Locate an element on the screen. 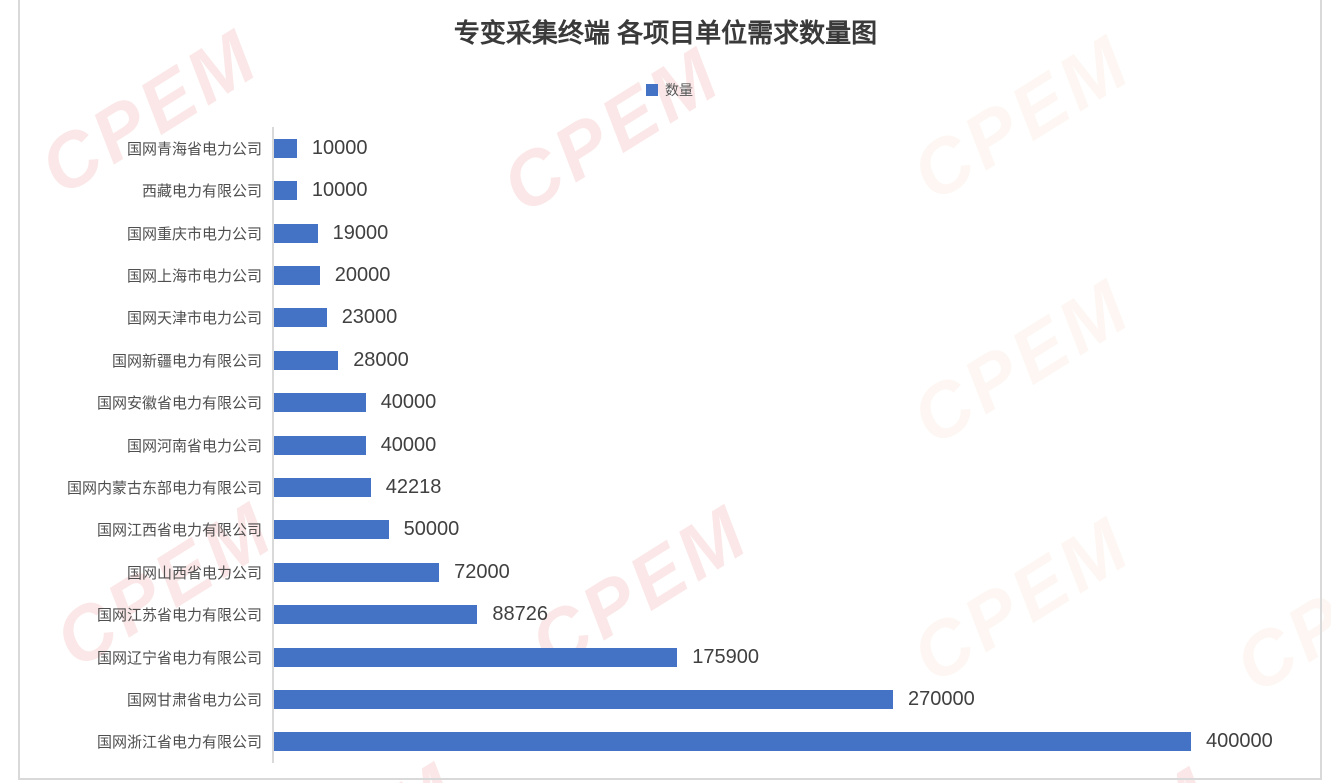 The height and width of the screenshot is (783, 1331). category-label: 国网辽宁省电力有限公司 is located at coordinates (179, 658).